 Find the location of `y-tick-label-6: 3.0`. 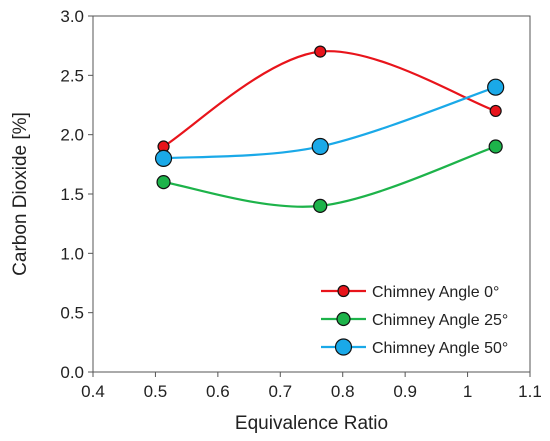

y-tick-label-6: 3.0 is located at coordinates (72, 16).